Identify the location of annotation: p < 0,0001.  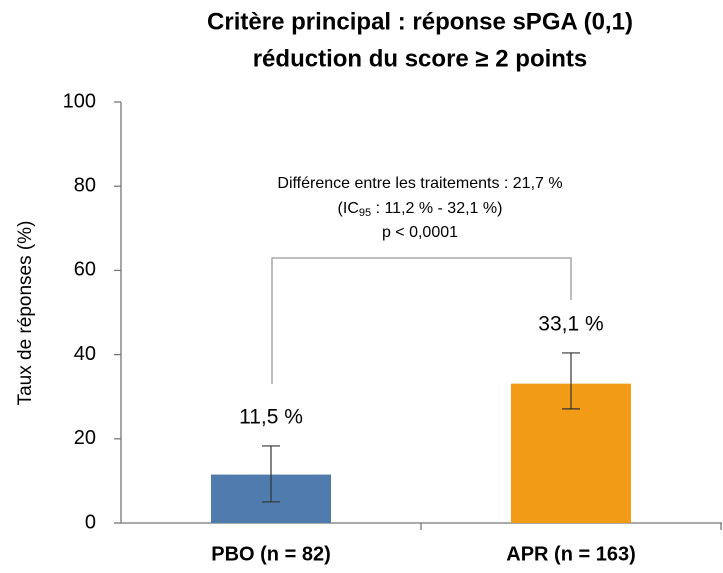
(420, 232).